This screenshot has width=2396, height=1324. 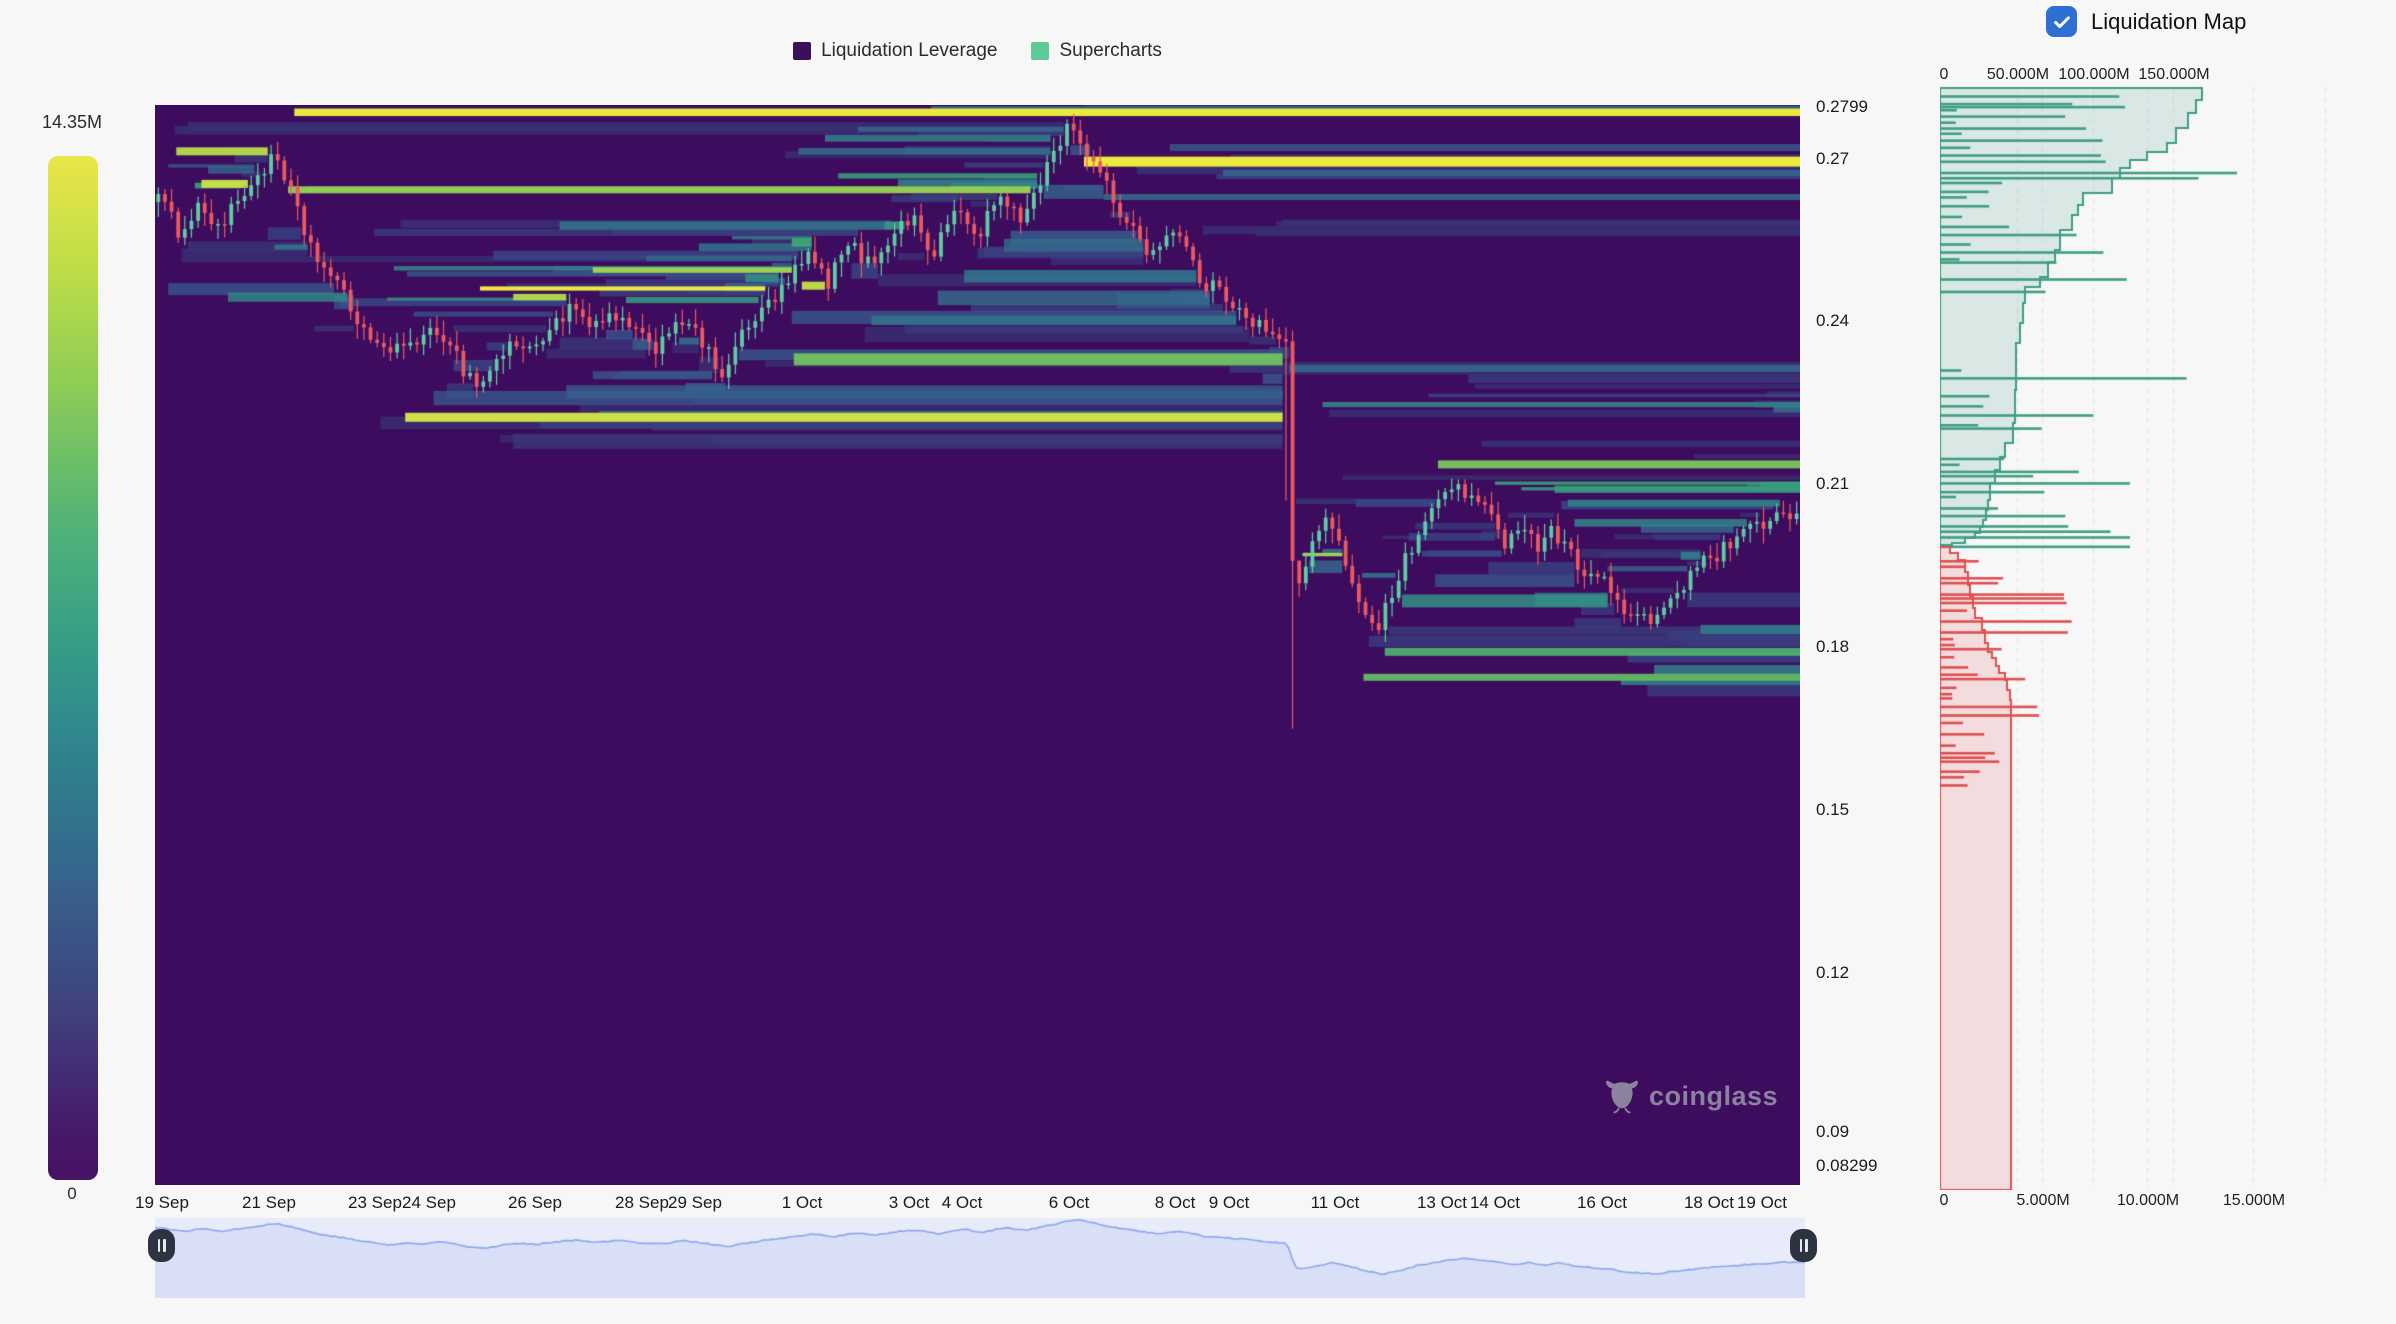 What do you see at coordinates (1833, 809) in the screenshot?
I see `y-axis-tick: 0.15` at bounding box center [1833, 809].